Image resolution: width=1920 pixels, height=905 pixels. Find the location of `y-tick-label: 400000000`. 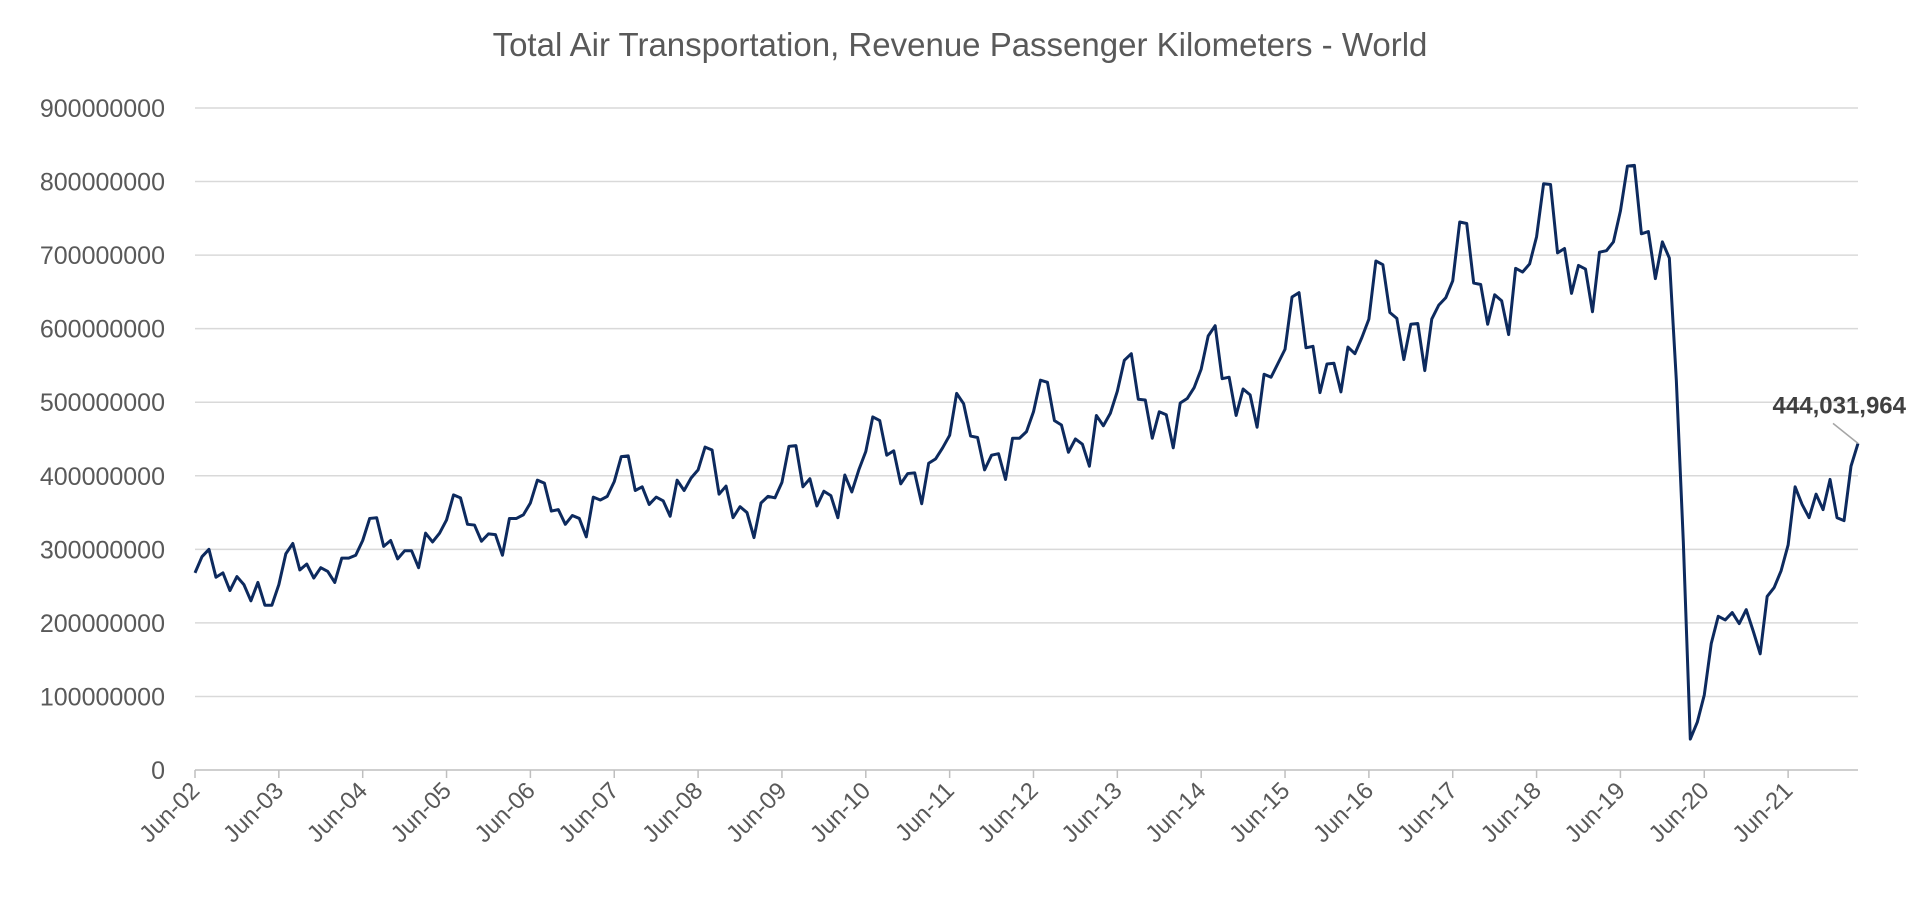

y-tick-label: 400000000 is located at coordinates (102, 477).